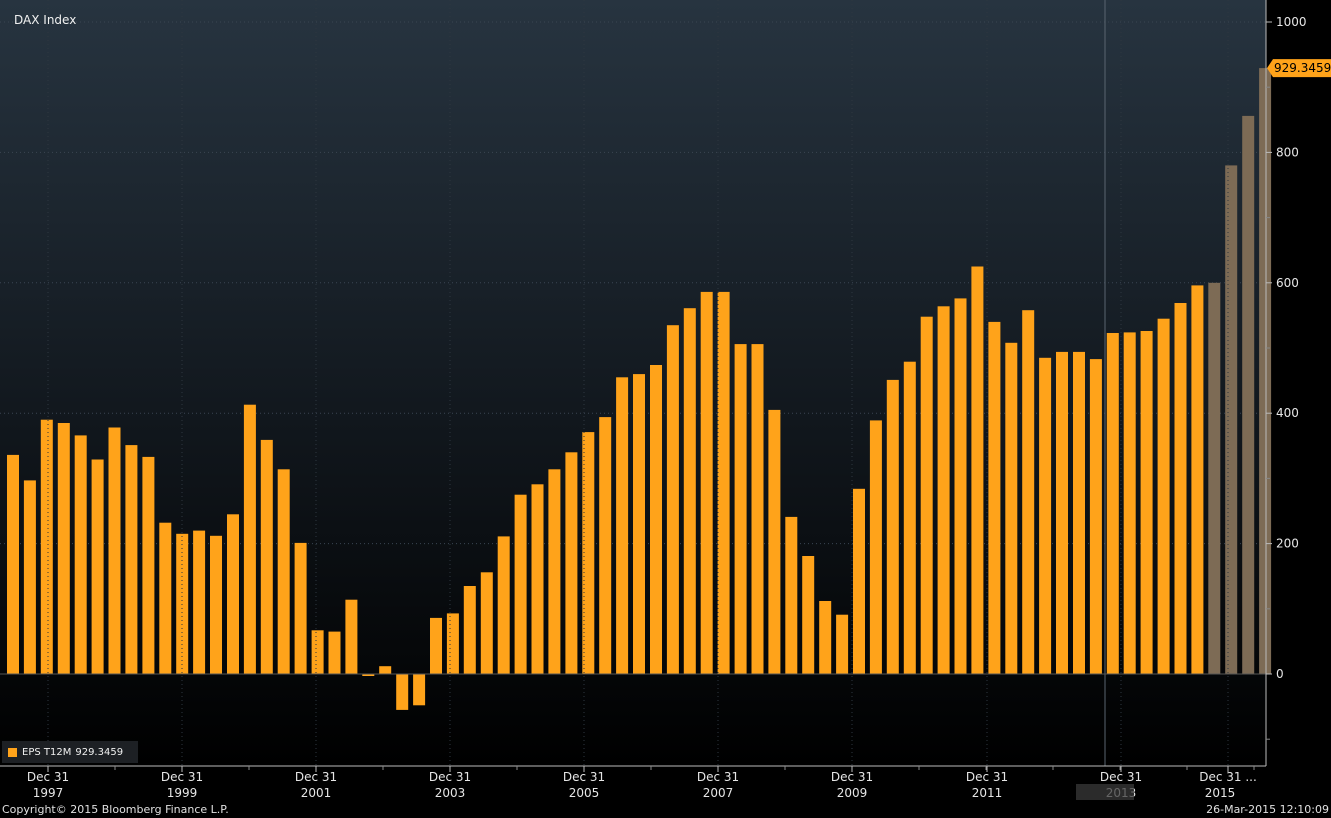 This screenshot has width=1331, height=818. What do you see at coordinates (48, 793) in the screenshot?
I see `x-tick-label-line2: 1997` at bounding box center [48, 793].